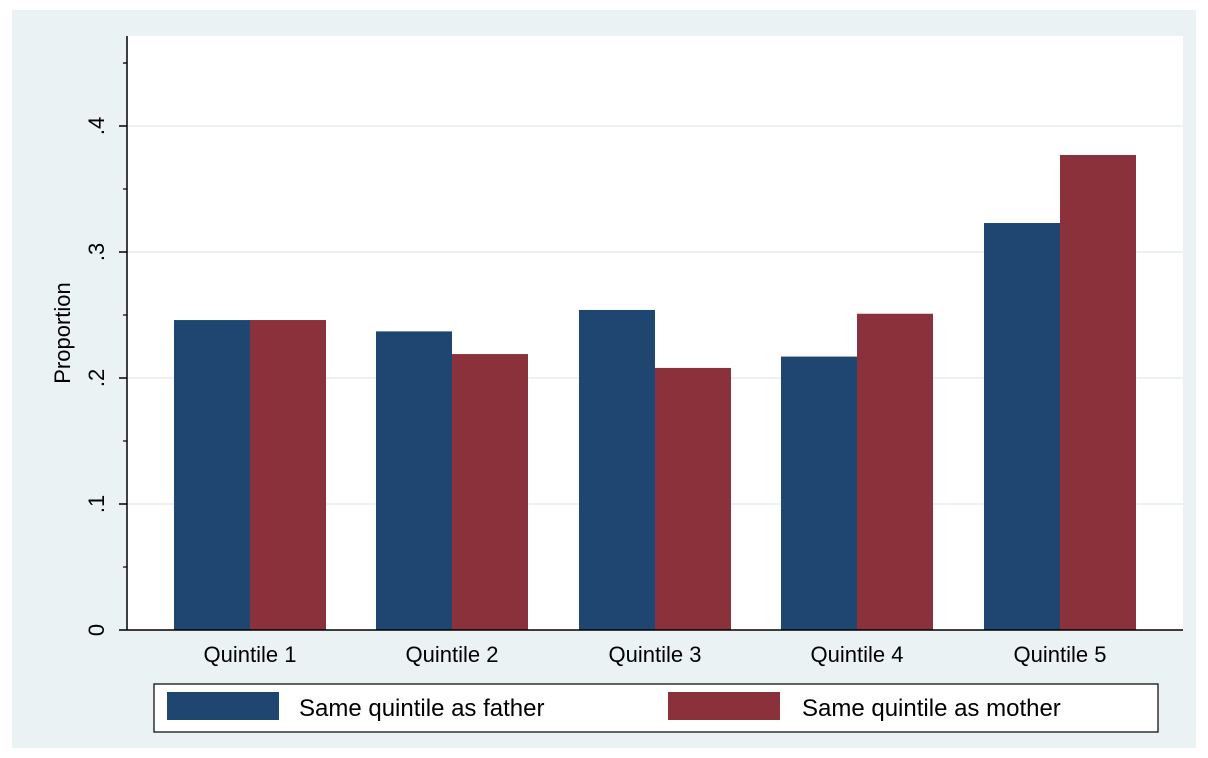  I want to click on x-tick-label: Quintile 3, so click(655, 654).